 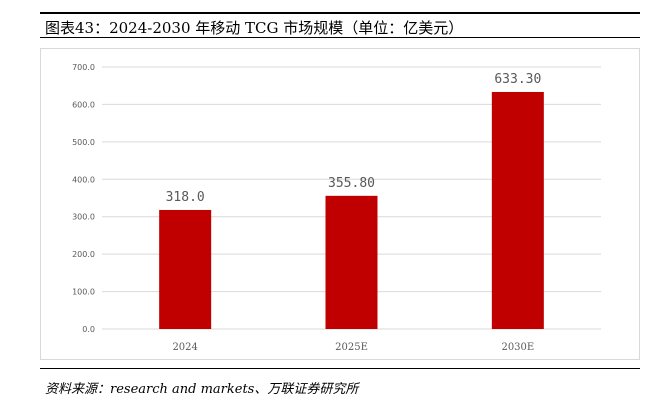 I want to click on y-tick-label: 500.0, so click(x=83, y=142).